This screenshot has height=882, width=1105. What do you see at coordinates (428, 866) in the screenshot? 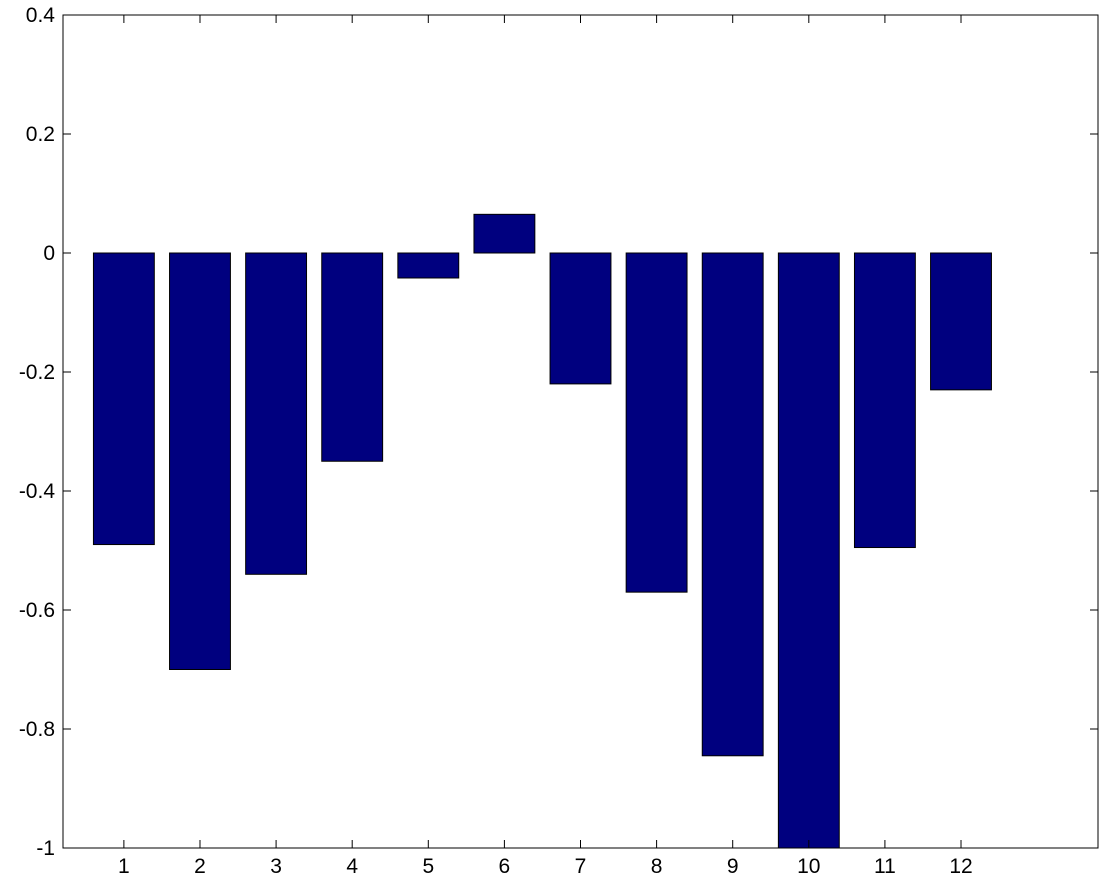
I see `x-tick-label: 5` at bounding box center [428, 866].